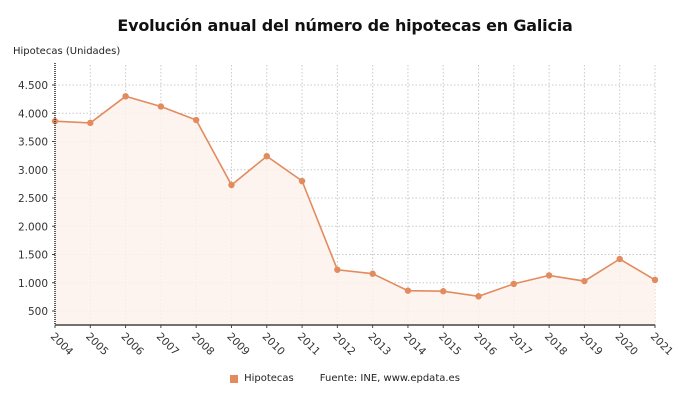  What do you see at coordinates (549, 275) in the screenshot?
I see `data-point-2018` at bounding box center [549, 275].